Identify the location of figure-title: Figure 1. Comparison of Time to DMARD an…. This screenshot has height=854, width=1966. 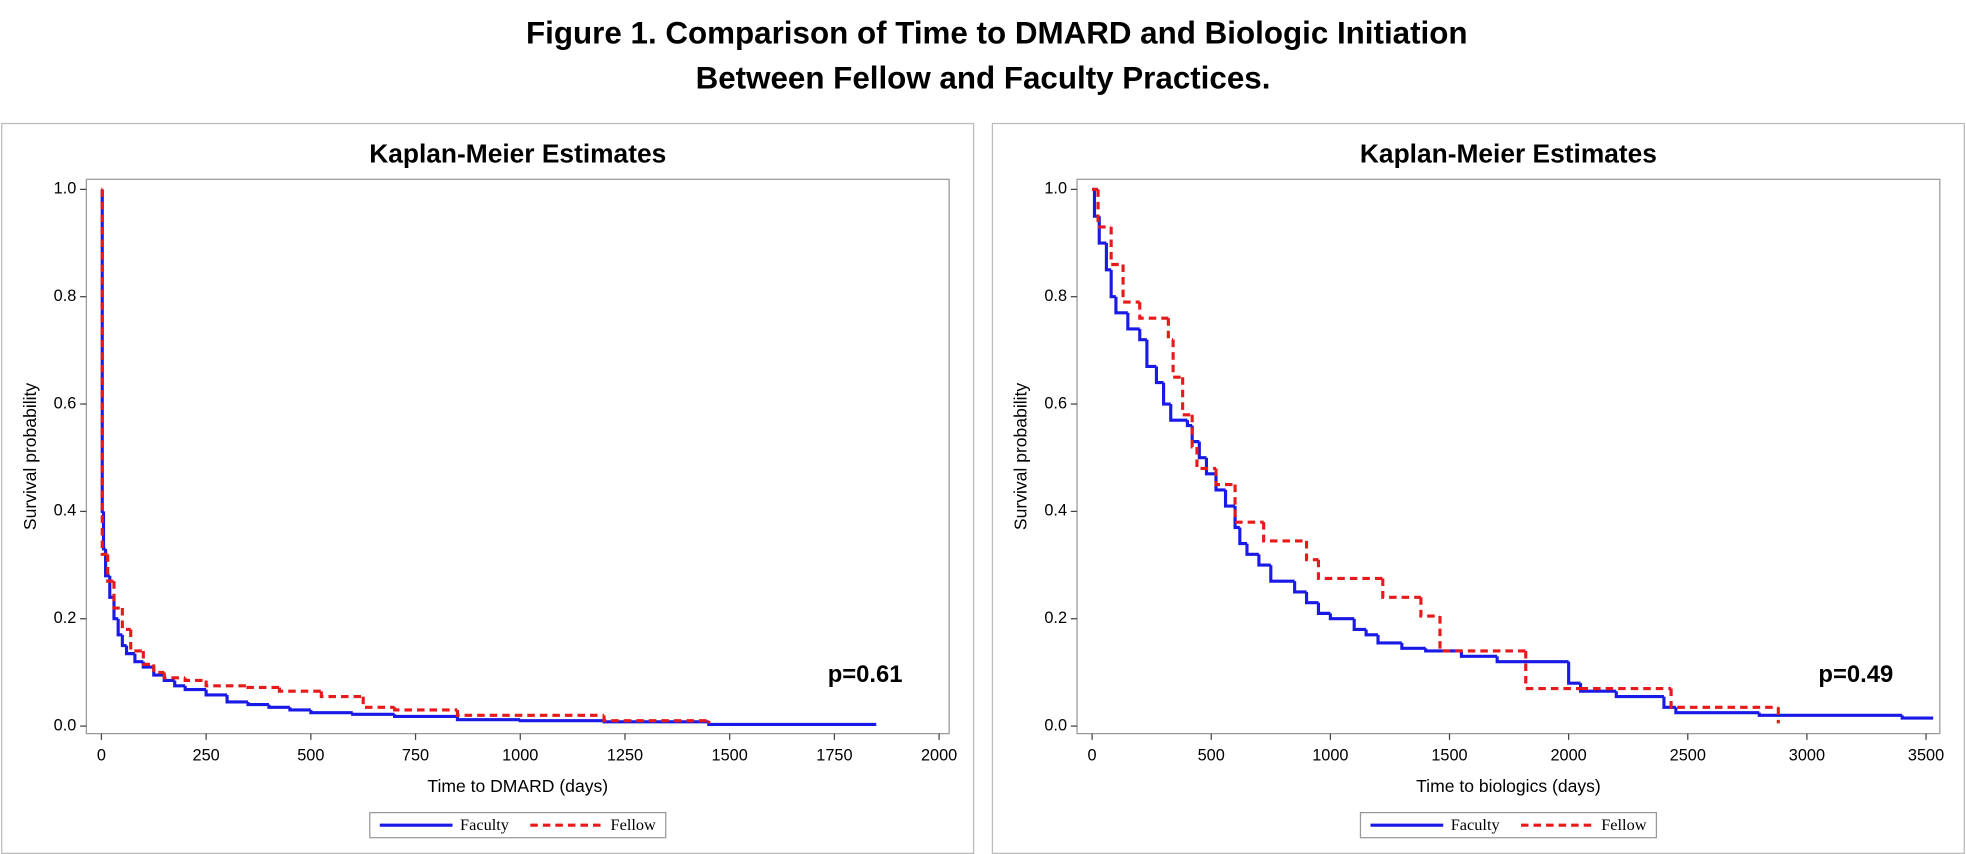
(996, 32).